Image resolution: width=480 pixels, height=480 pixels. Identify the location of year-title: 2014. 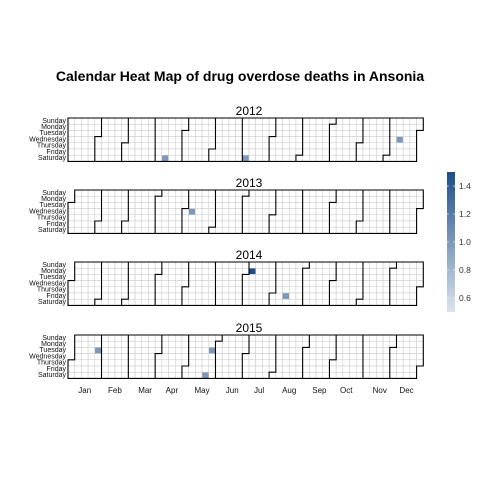
(249, 255).